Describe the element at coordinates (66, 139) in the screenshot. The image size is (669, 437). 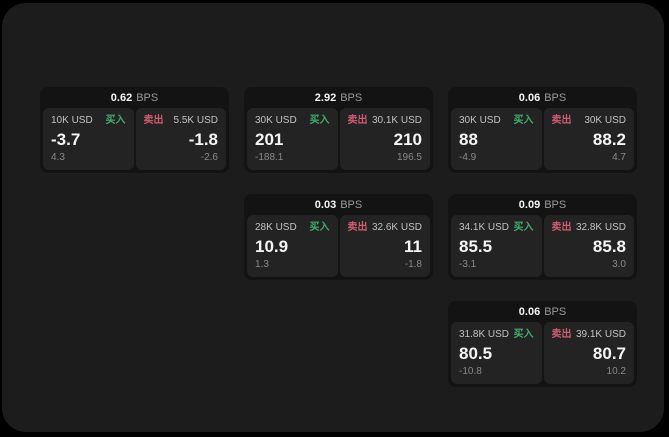
I see `buy-price: -3.7` at that location.